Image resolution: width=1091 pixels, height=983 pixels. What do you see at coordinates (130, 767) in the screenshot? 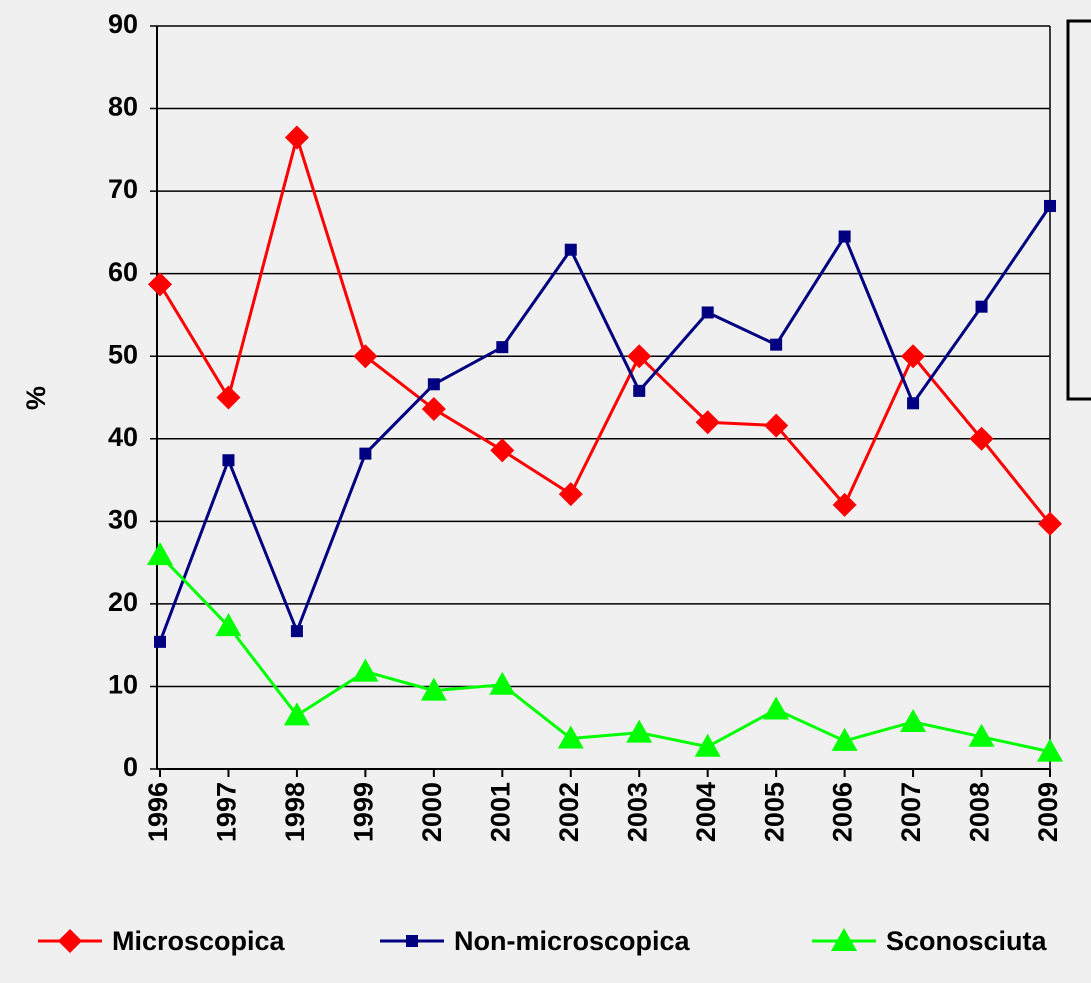
I see `y-tick-label: 0` at bounding box center [130, 767].